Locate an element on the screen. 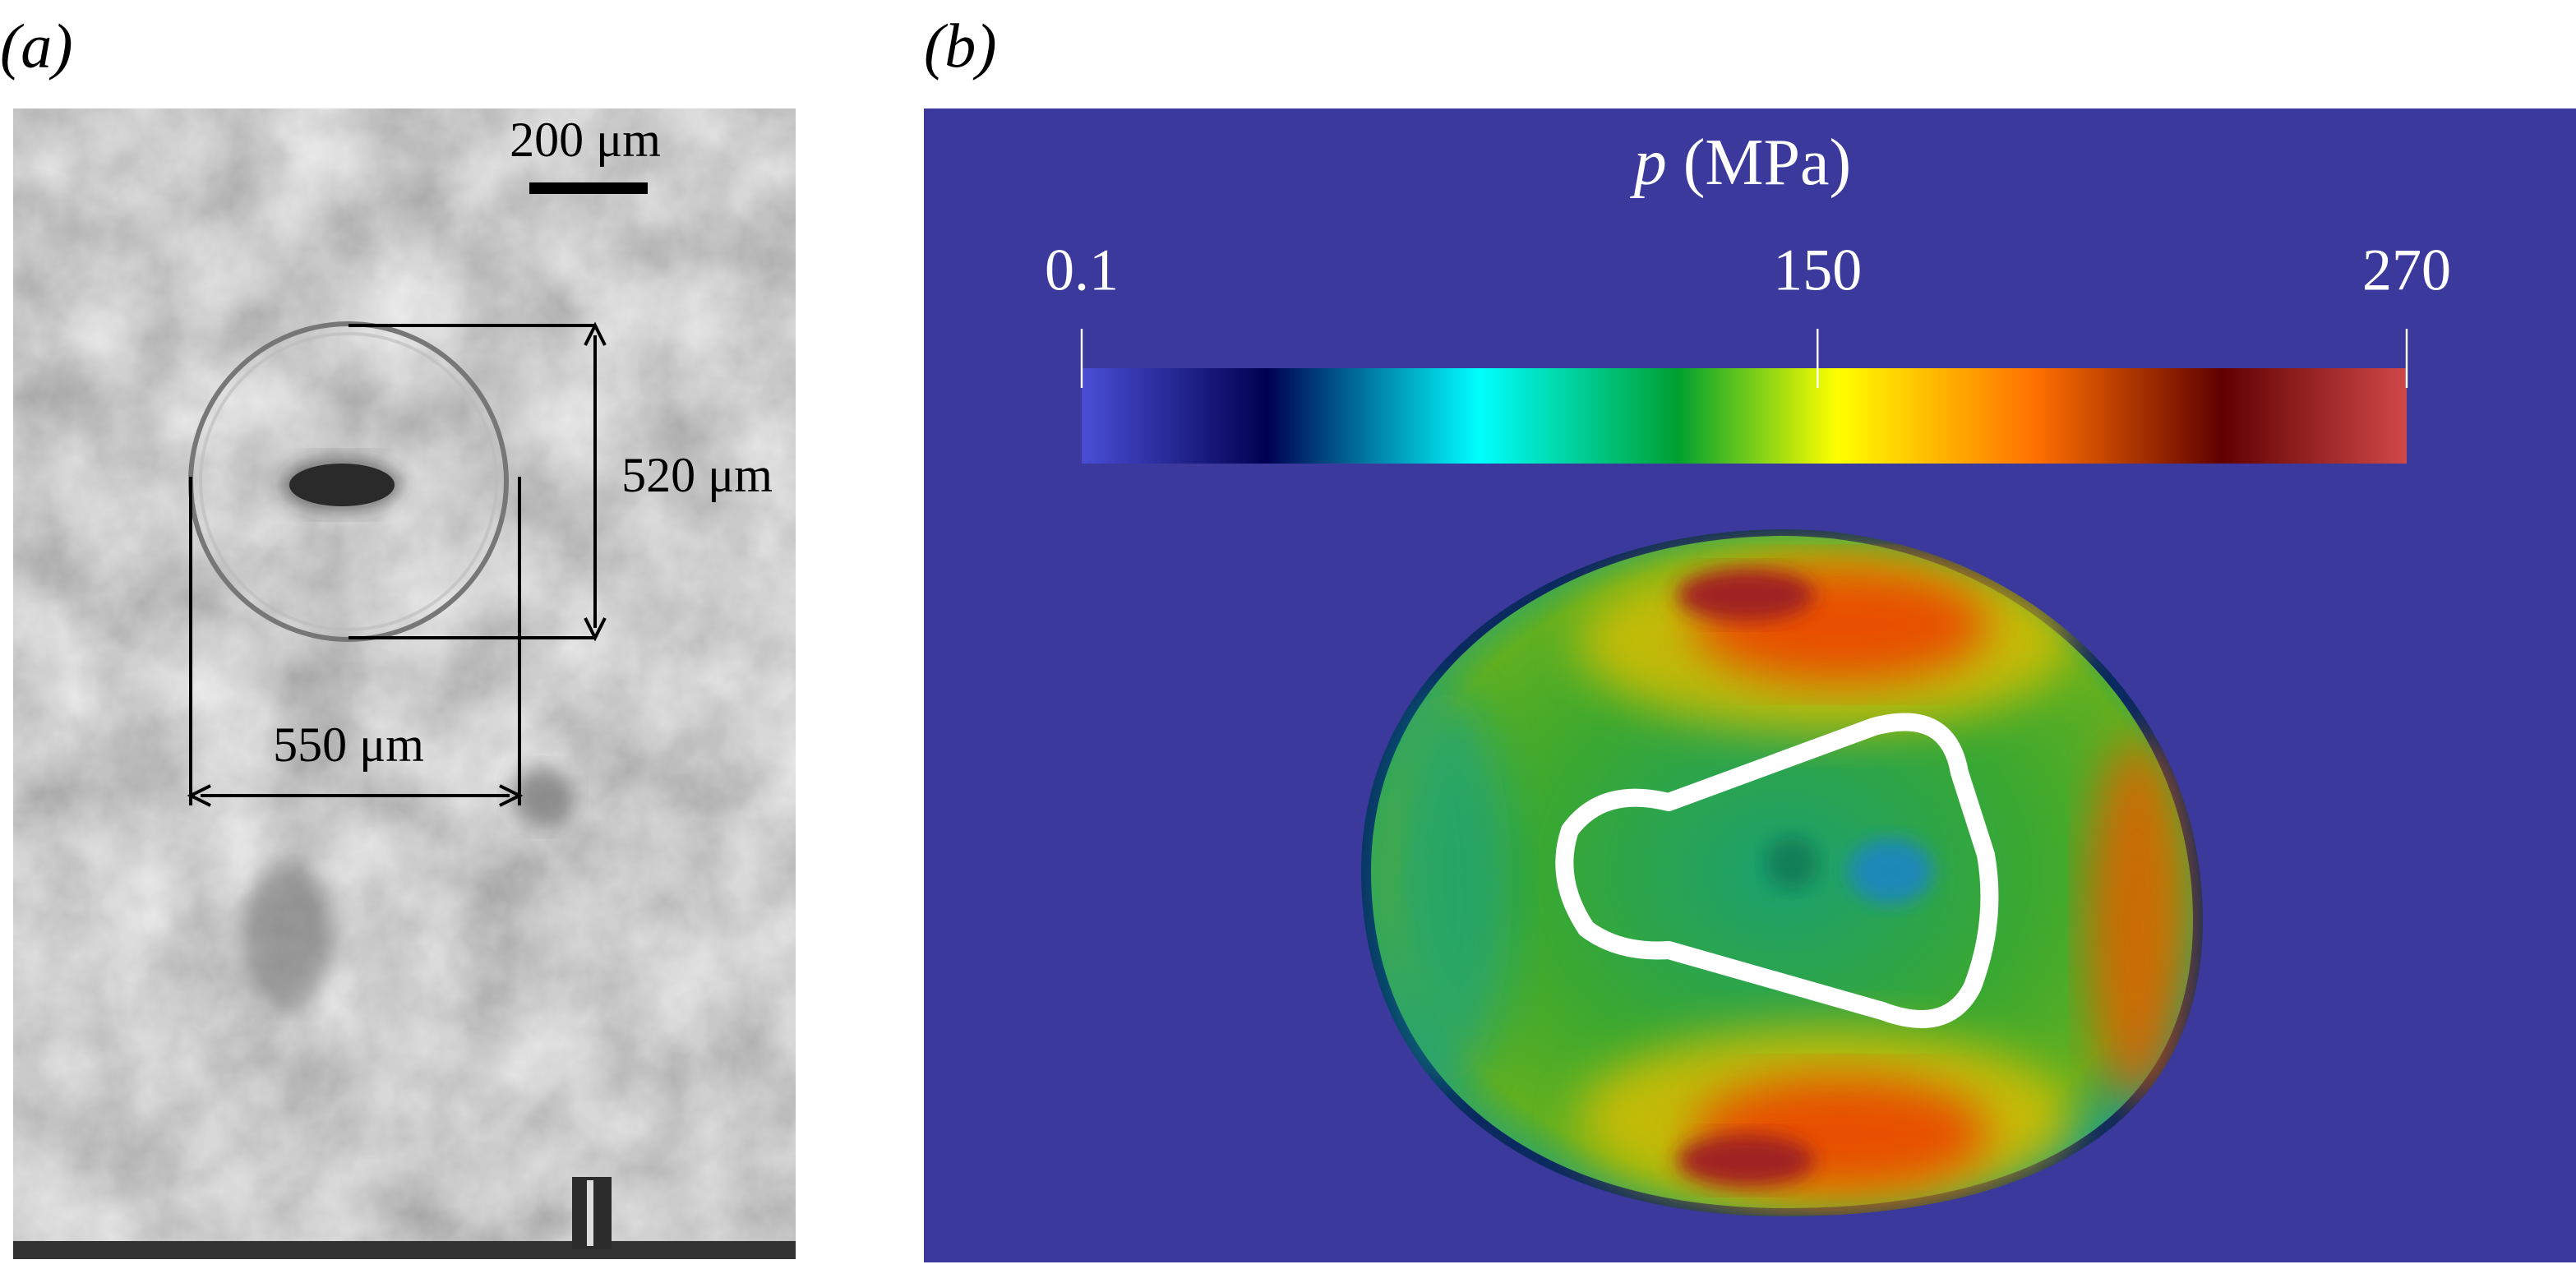 The height and width of the screenshot is (1269, 2576). colorbar-tick-label: 0.1 is located at coordinates (1082, 270).